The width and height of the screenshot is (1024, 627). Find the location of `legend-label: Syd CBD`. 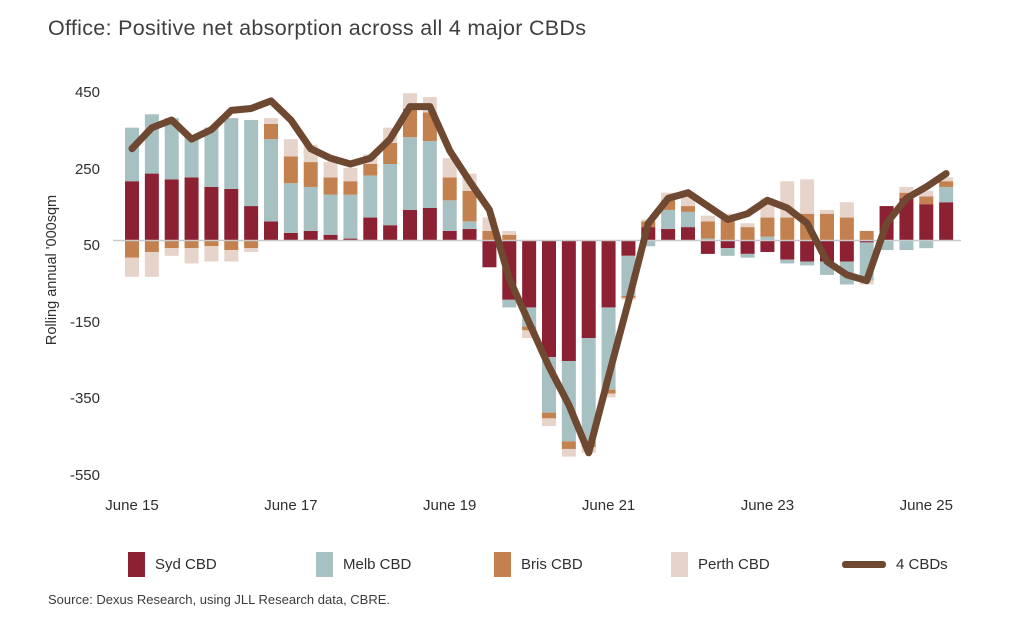

legend-label: Syd CBD is located at coordinates (186, 564).